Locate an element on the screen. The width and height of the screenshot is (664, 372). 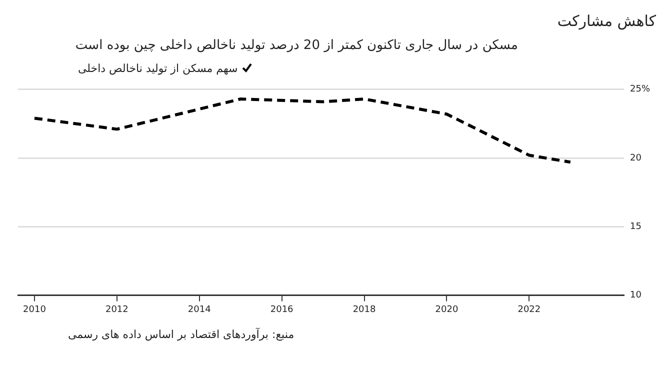
chart-subtitle: مسکن در سال جاری تاکنون کمتر از 20 درصد تولید ناخالص داخلی چین بوده است is located at coordinates (296, 46).